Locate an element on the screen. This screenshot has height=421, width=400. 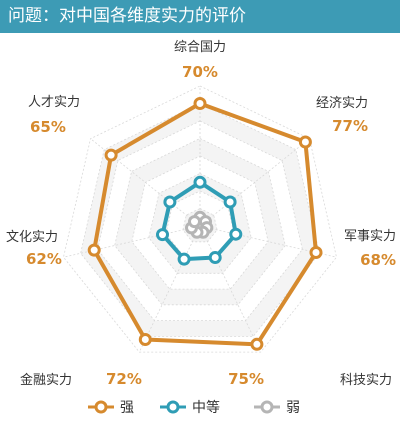
axis-label: 科技实力 is located at coordinates (366, 380).